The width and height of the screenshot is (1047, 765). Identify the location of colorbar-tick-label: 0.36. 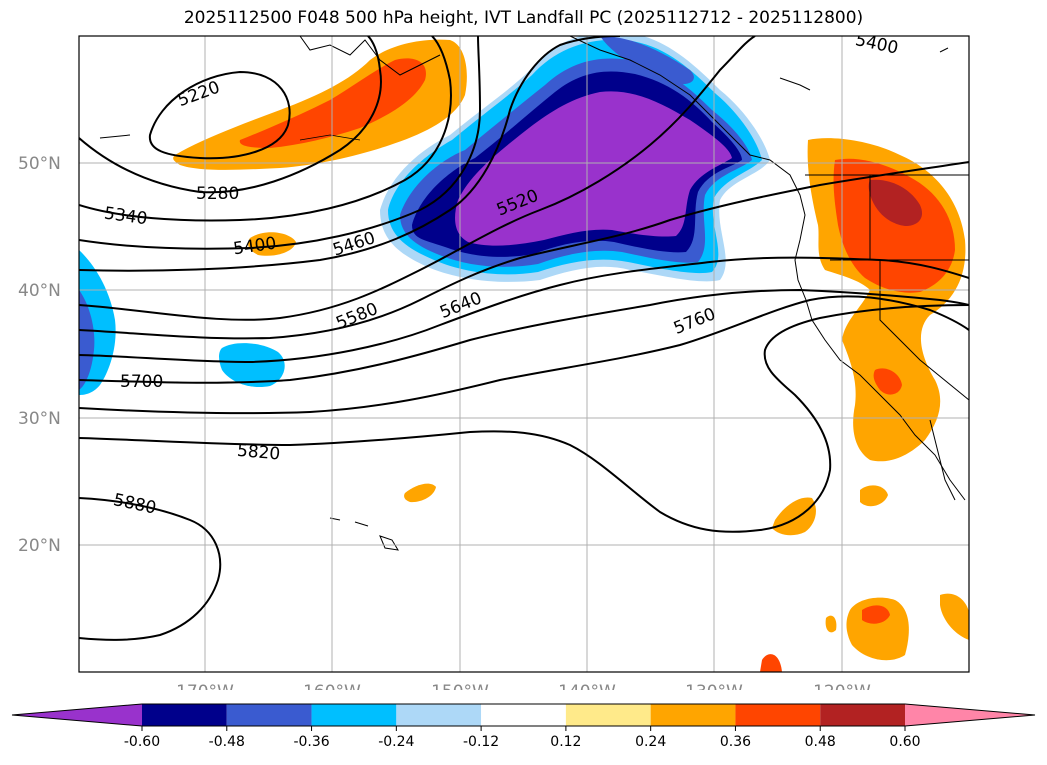
(735, 742).